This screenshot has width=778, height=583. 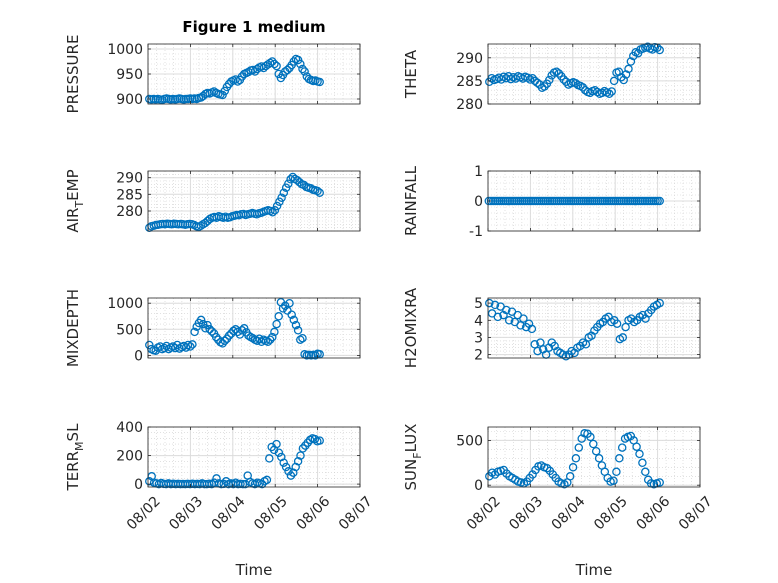 I want to click on y-label-subscript: T, so click(x=79, y=205).